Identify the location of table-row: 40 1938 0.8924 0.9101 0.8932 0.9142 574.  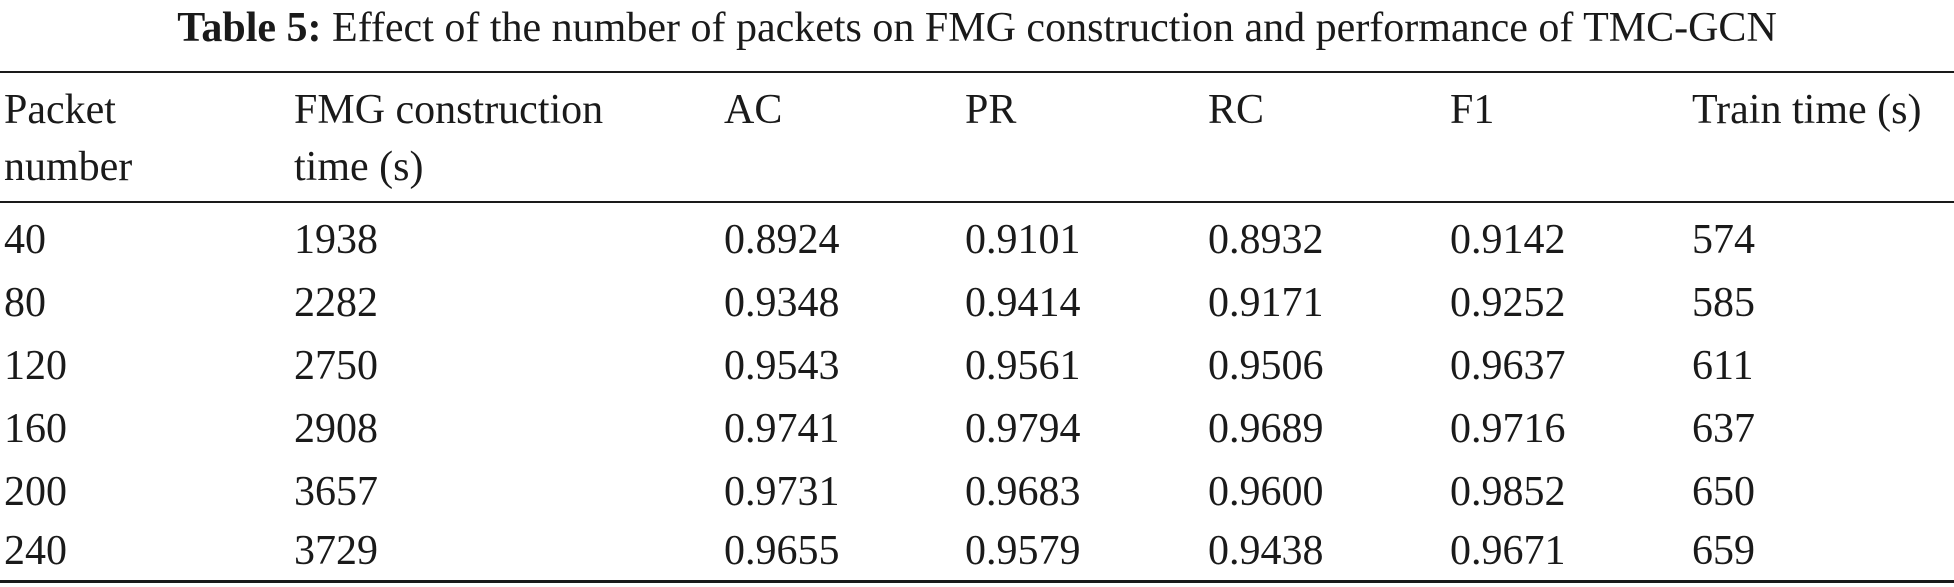
(977, 240).